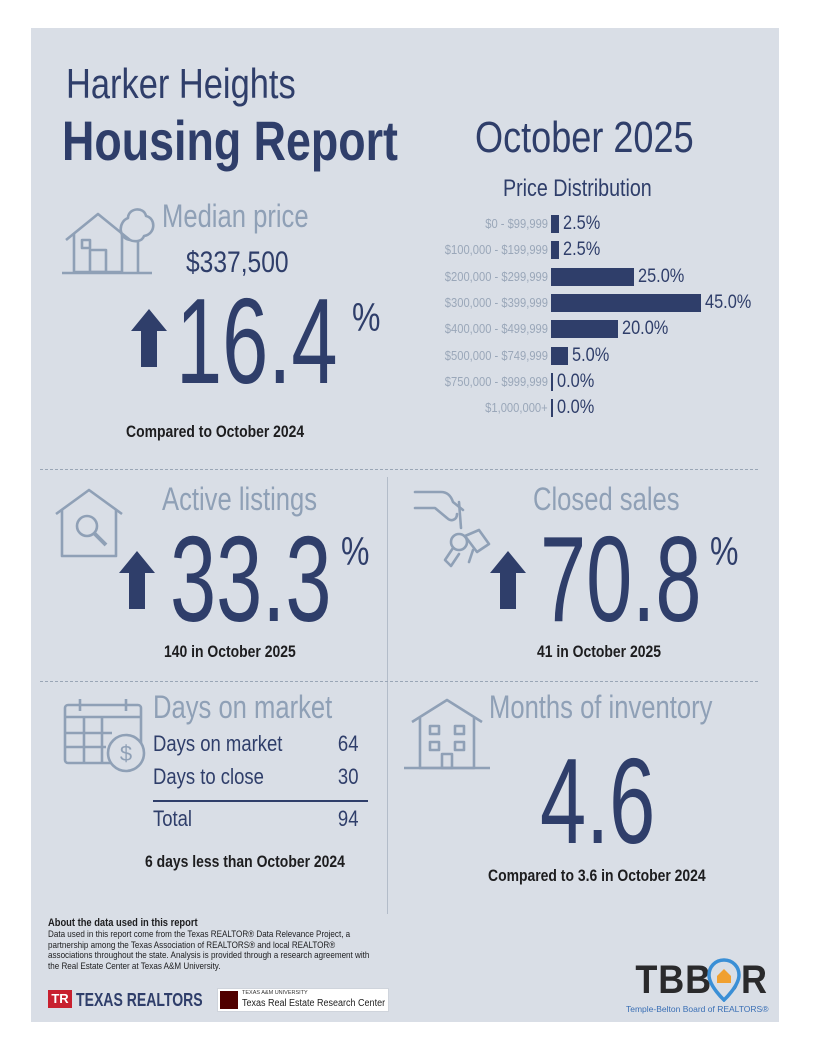 The height and width of the screenshot is (1053, 813). I want to click on price-range-label: $300,000 - $399,999, so click(496, 302).